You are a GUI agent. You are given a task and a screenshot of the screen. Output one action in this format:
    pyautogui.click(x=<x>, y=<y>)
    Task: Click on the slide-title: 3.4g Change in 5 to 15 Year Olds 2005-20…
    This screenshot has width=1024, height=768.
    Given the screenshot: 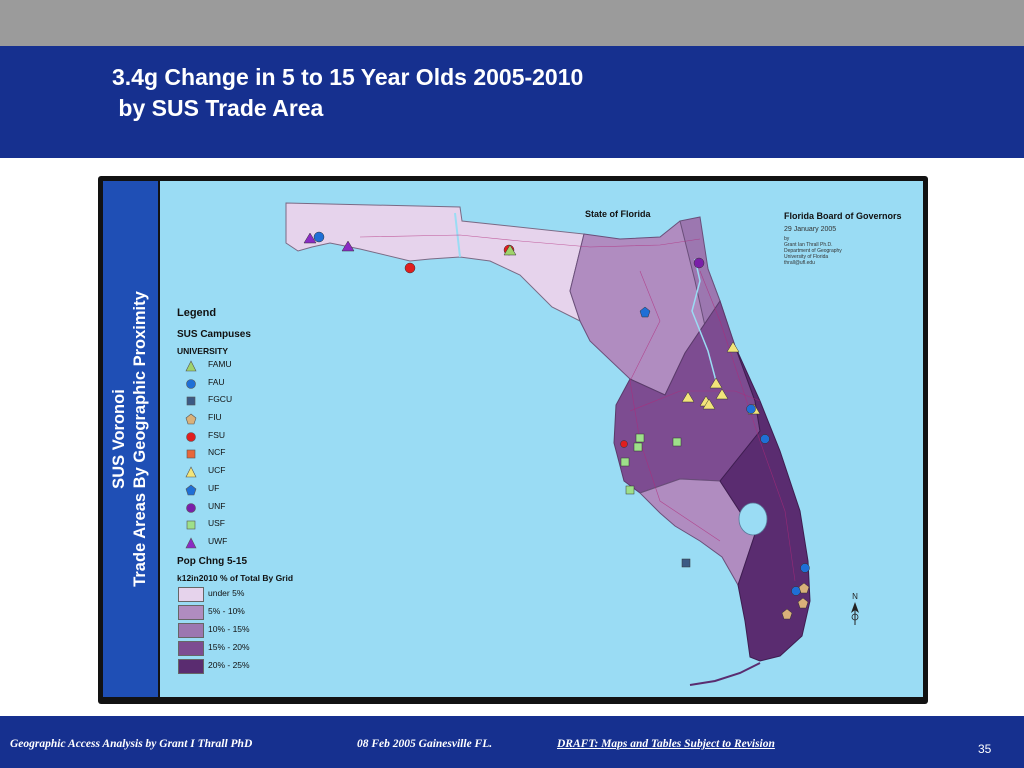 What is the action you would take?
    pyautogui.click(x=348, y=92)
    